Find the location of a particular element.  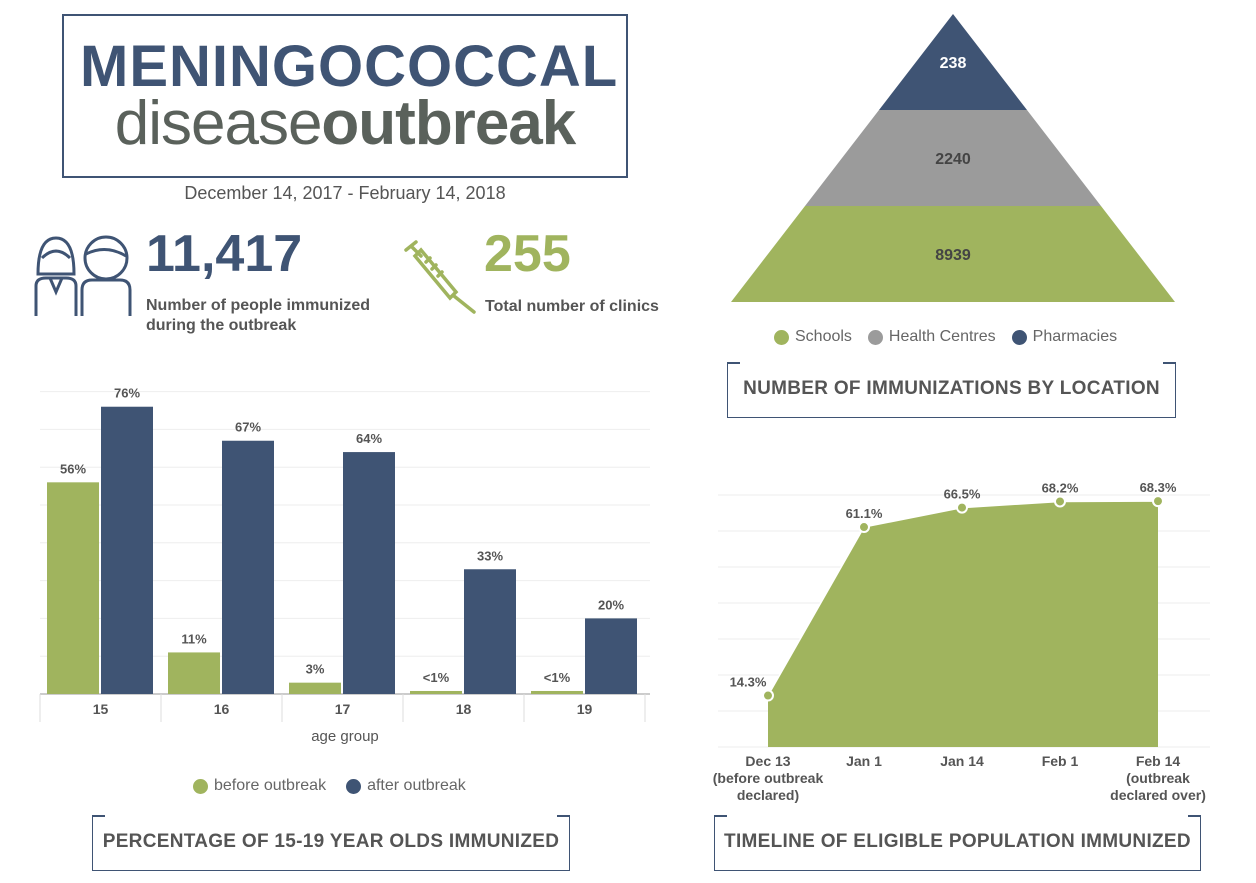

pyramid-segment-health-centres is located at coordinates (953, 158).